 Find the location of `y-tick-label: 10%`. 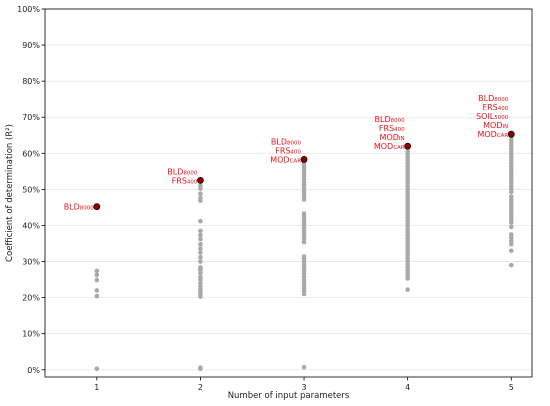

y-tick-label: 10% is located at coordinates (31, 334).